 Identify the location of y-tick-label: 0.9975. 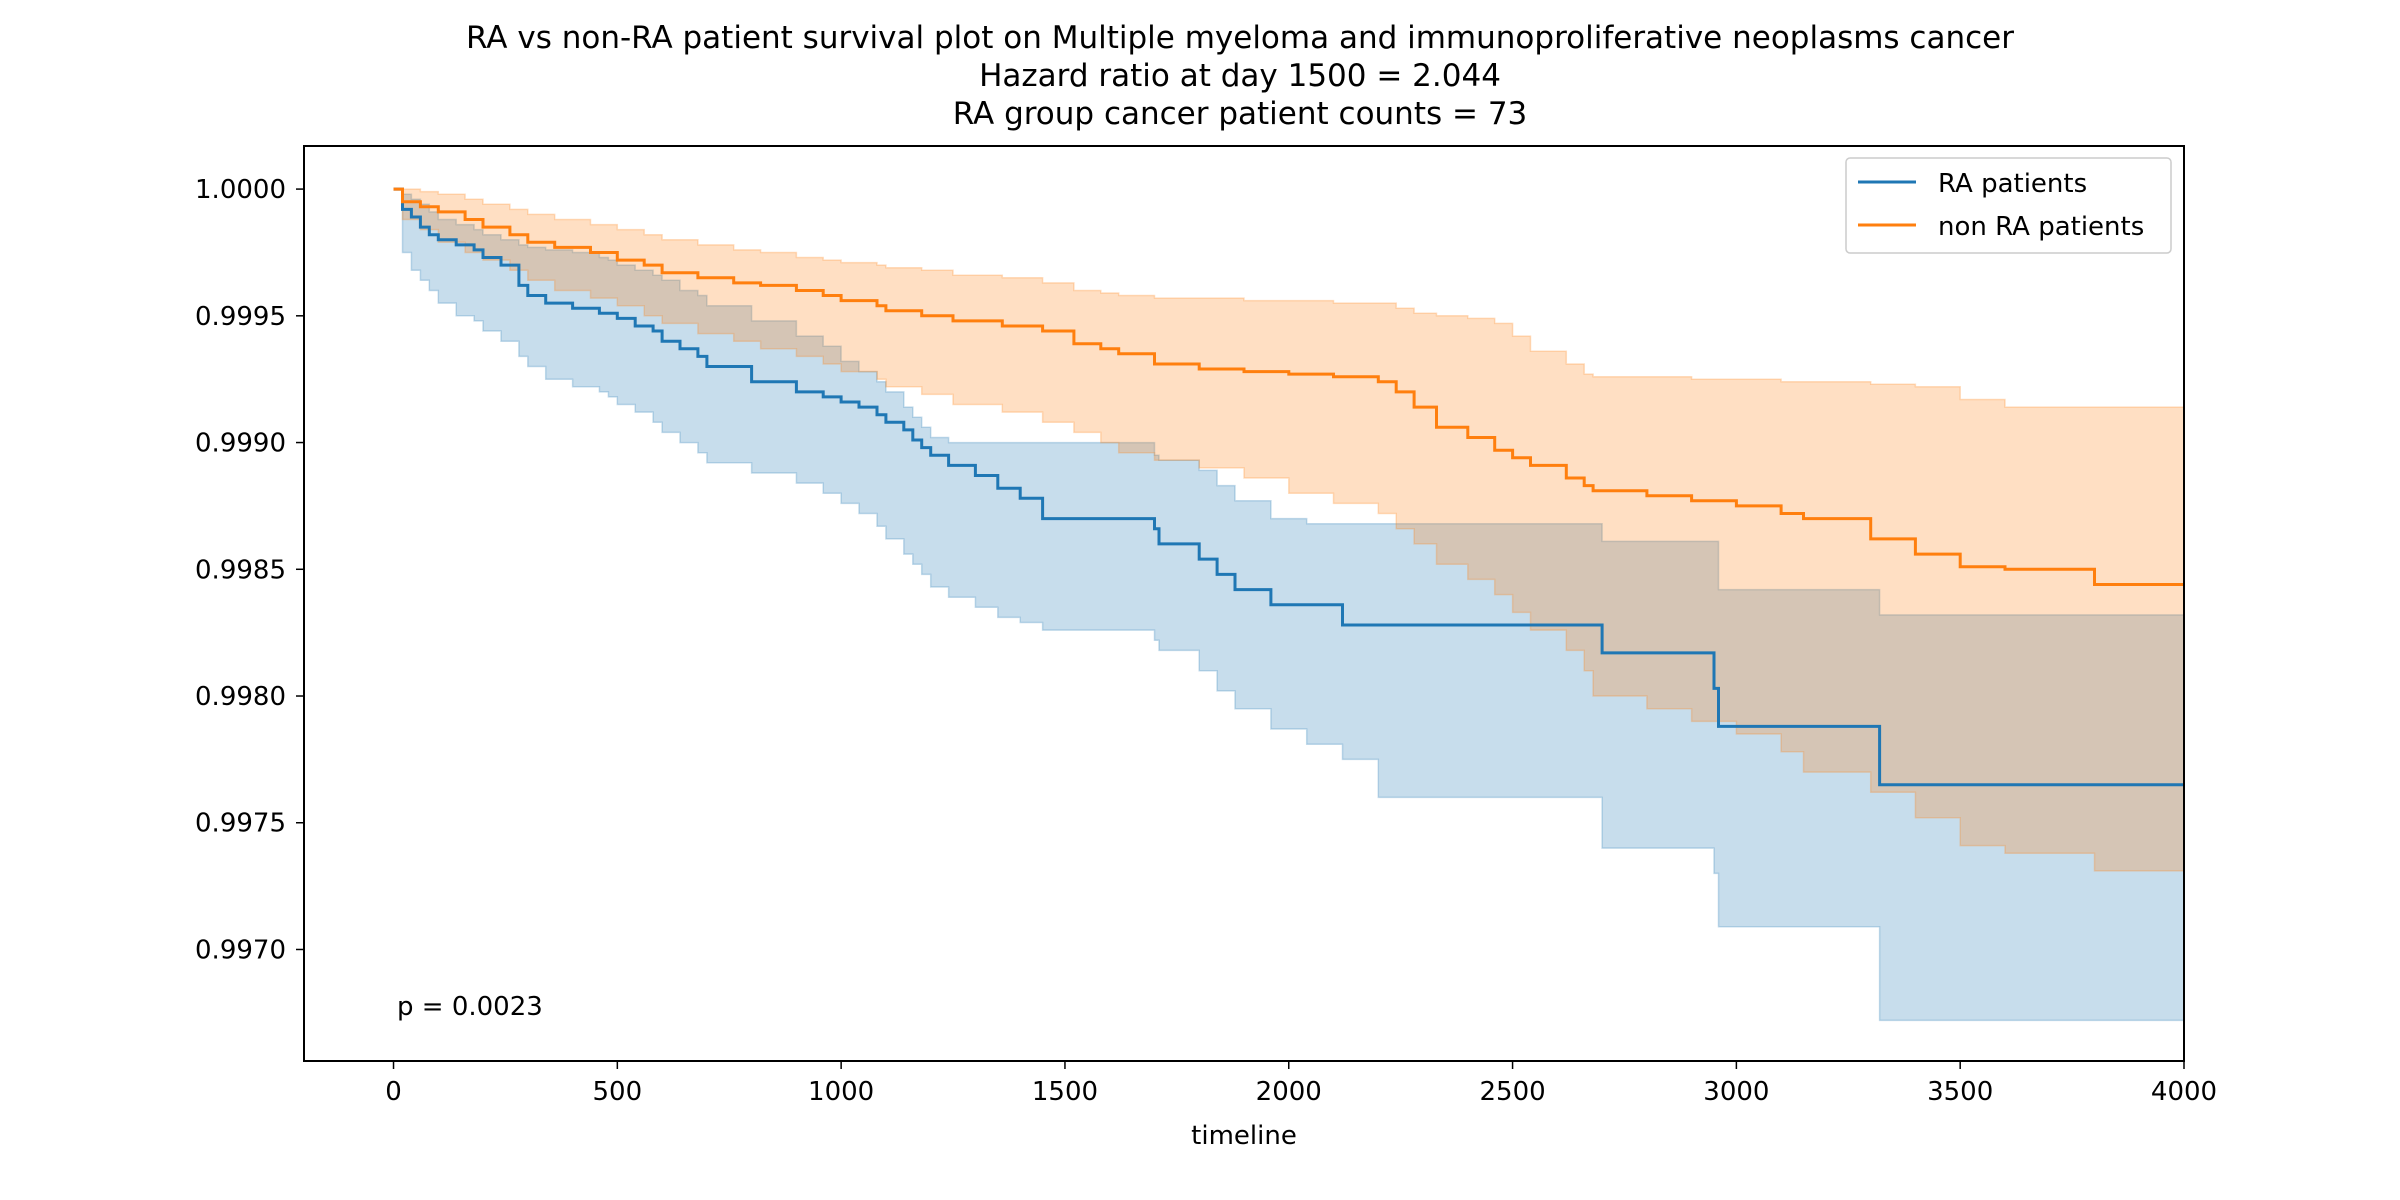
(240, 824).